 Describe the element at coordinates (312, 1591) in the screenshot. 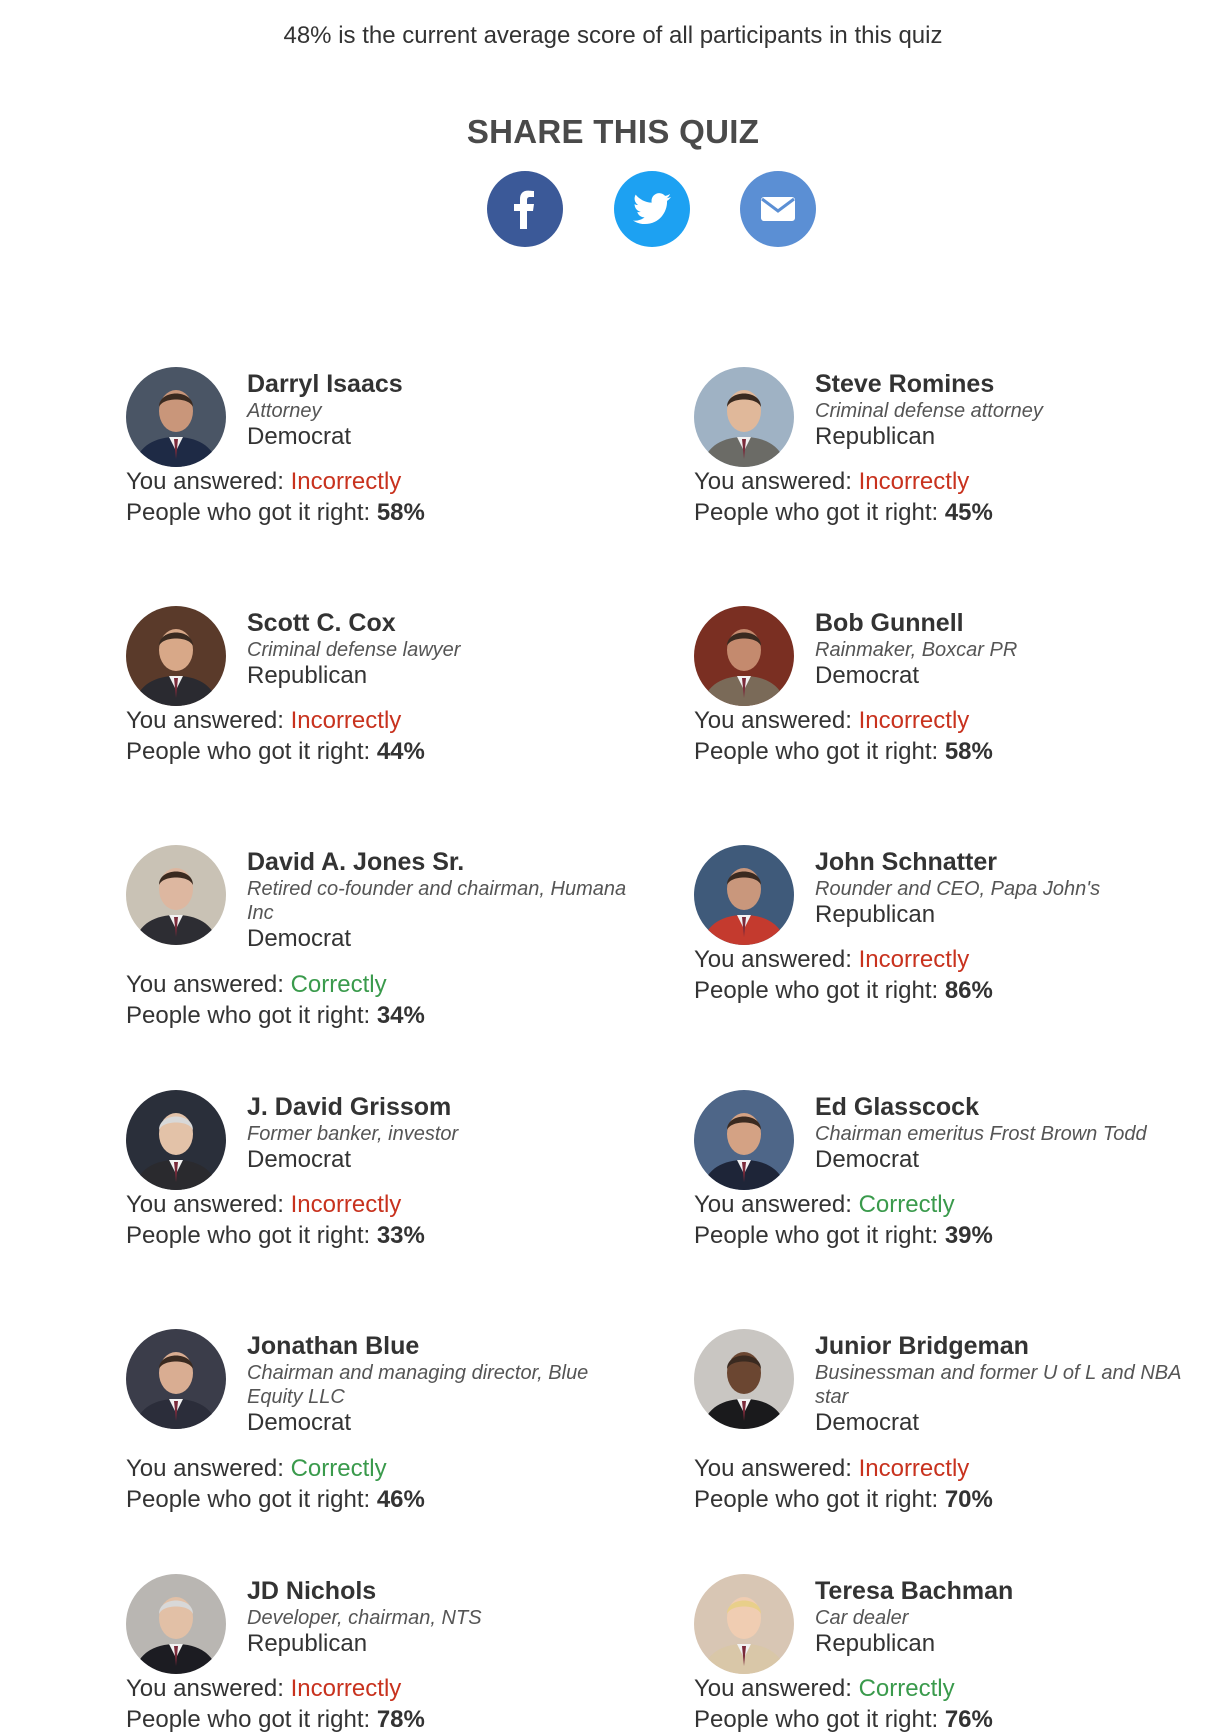

I see `person-name: JD Nichols` at that location.